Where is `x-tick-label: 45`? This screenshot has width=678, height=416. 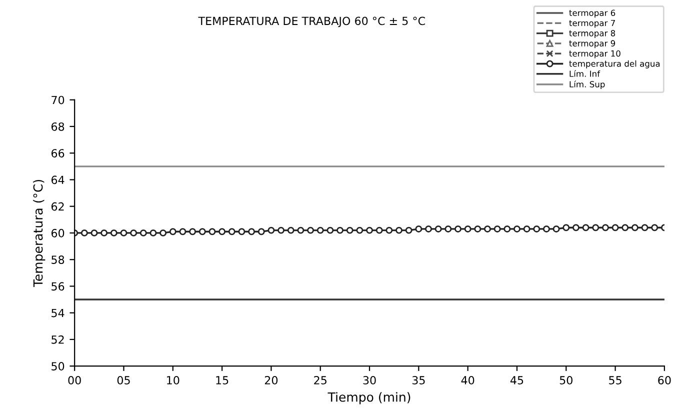 x-tick-label: 45 is located at coordinates (517, 380).